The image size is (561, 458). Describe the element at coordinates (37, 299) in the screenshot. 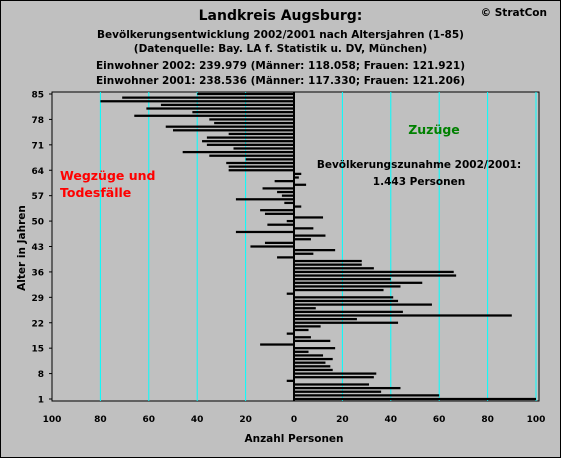

I see `y-tick-label: 29` at that location.